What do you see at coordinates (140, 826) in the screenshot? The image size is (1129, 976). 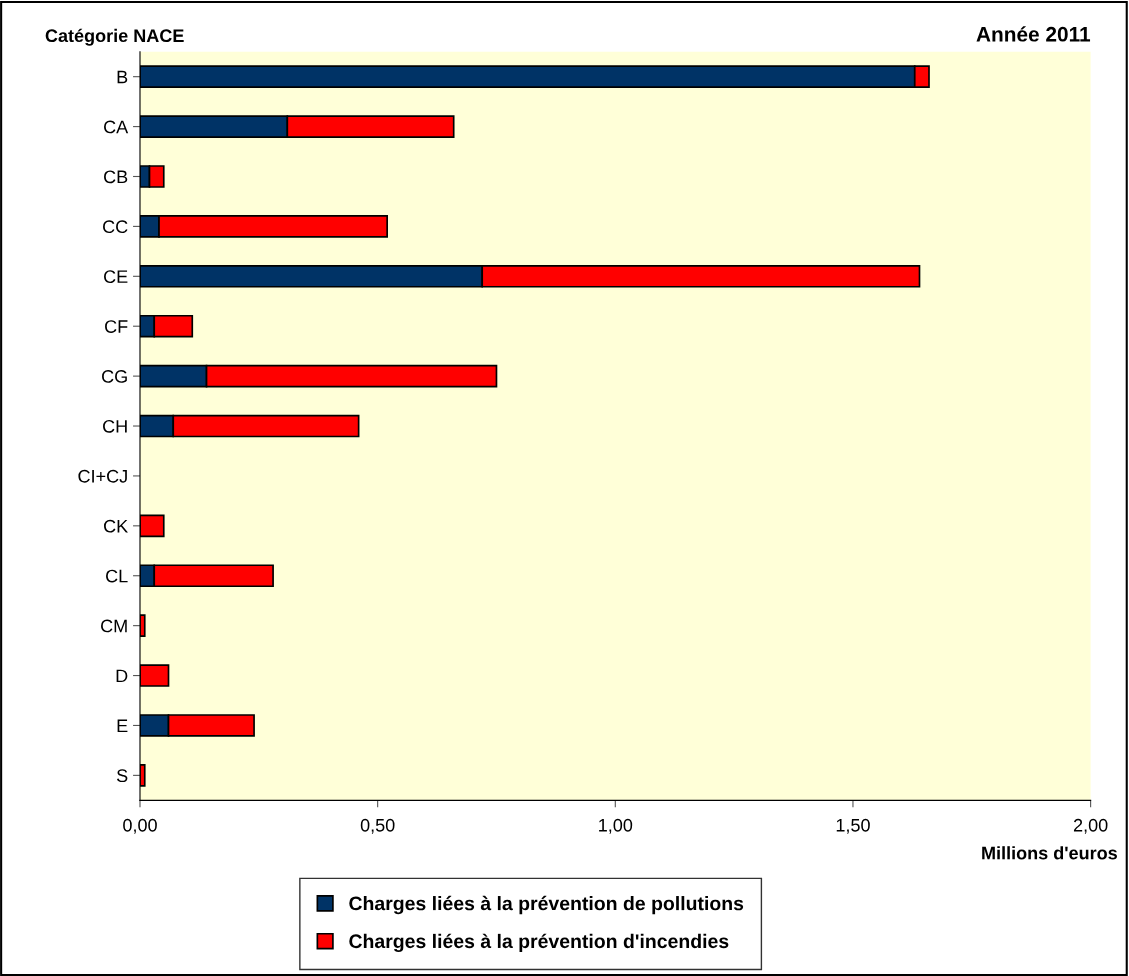 I see `x-tick-label: 0,00` at bounding box center [140, 826].